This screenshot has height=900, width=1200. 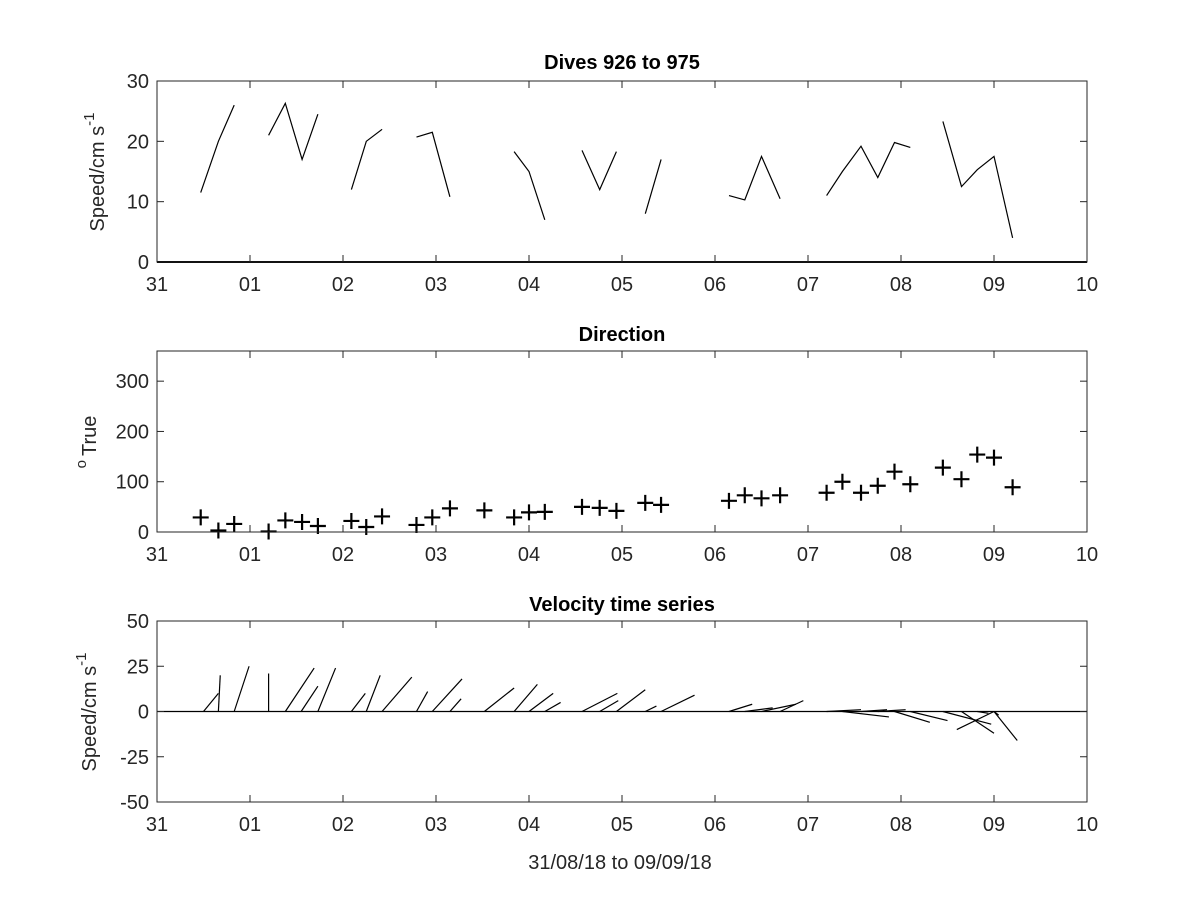 I want to click on y-tick-label: 10, so click(x=138, y=203).